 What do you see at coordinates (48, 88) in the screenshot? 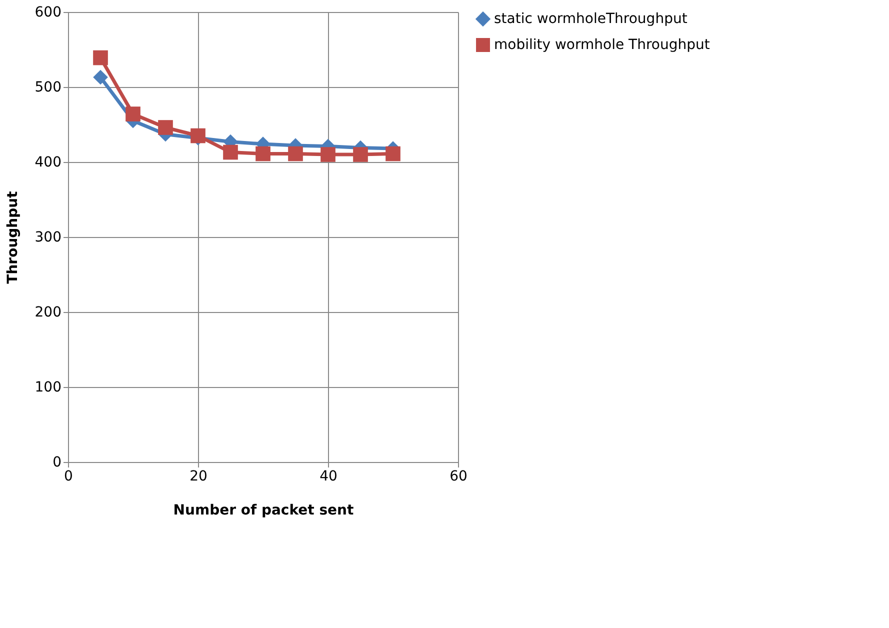
I see `y-tick-label: 500` at bounding box center [48, 88].